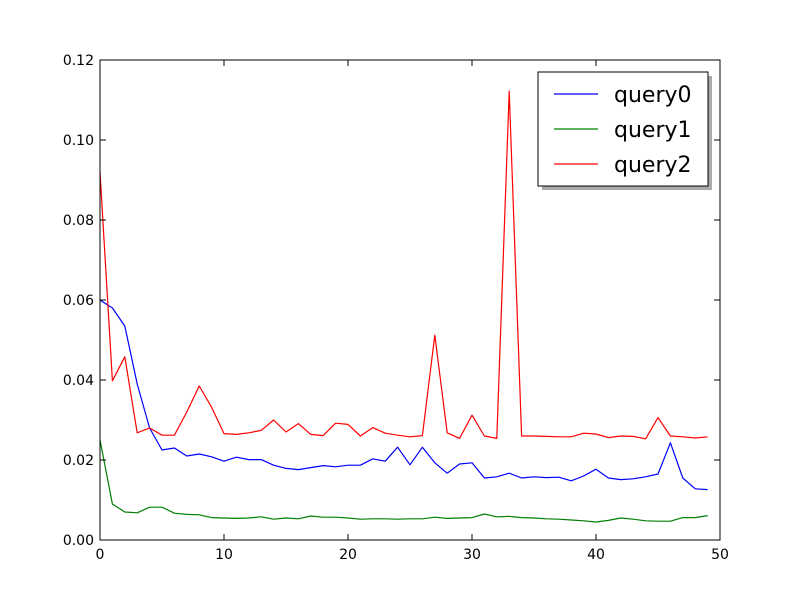  Describe the element at coordinates (596, 555) in the screenshot. I see `x-tick-label: 40` at that location.